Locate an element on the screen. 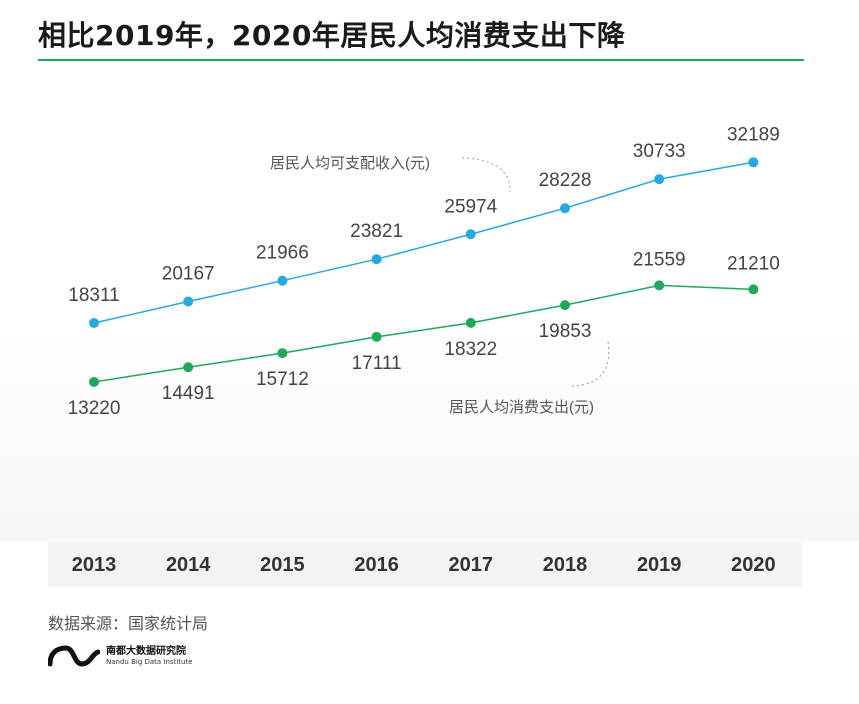 This screenshot has height=704, width=859. data-label: 32189 is located at coordinates (753, 134).